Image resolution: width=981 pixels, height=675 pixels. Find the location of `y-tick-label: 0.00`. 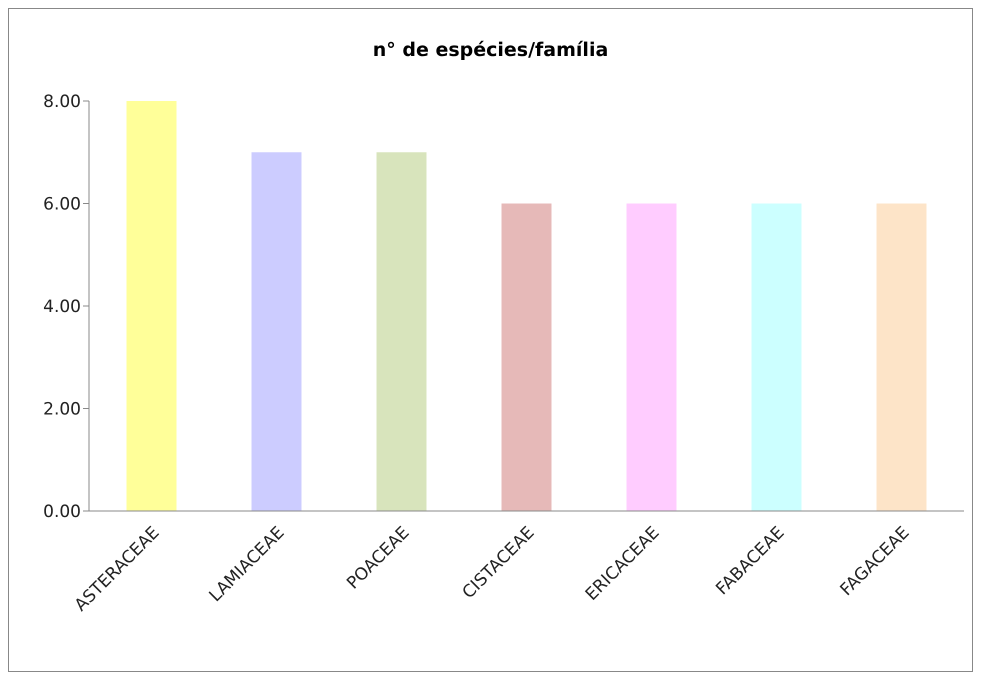

y-tick-label: 0.00 is located at coordinates (62, 512).